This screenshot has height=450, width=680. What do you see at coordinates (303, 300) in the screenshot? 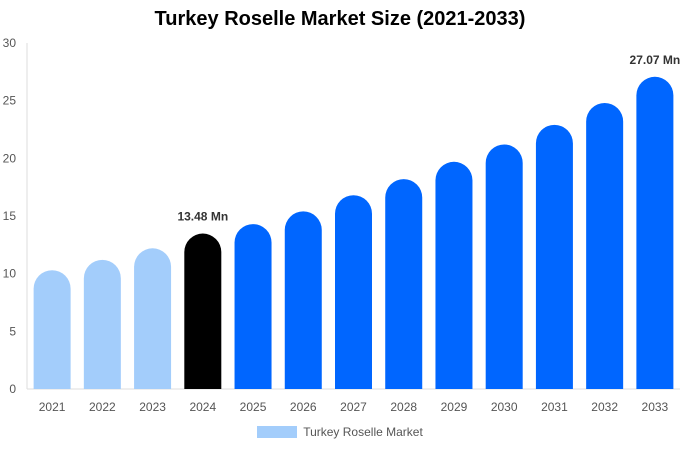
I see `bar-2026` at bounding box center [303, 300].